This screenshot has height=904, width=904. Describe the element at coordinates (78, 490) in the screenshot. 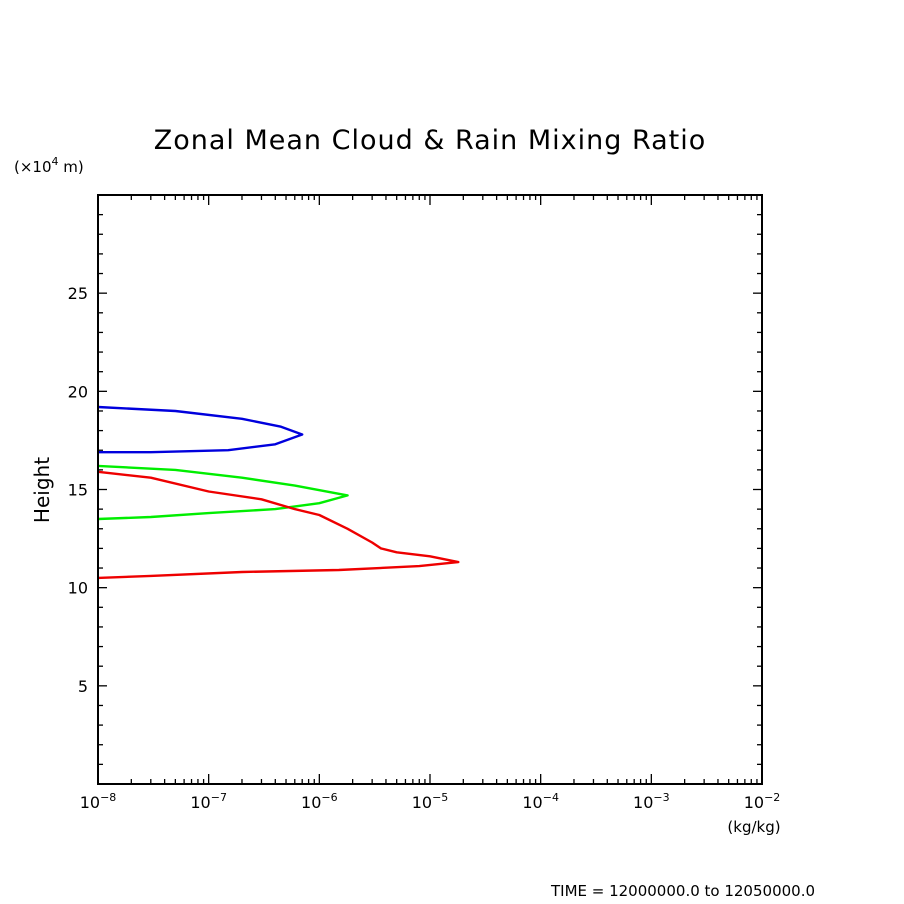

I see `y-tick-label: 15` at that location.